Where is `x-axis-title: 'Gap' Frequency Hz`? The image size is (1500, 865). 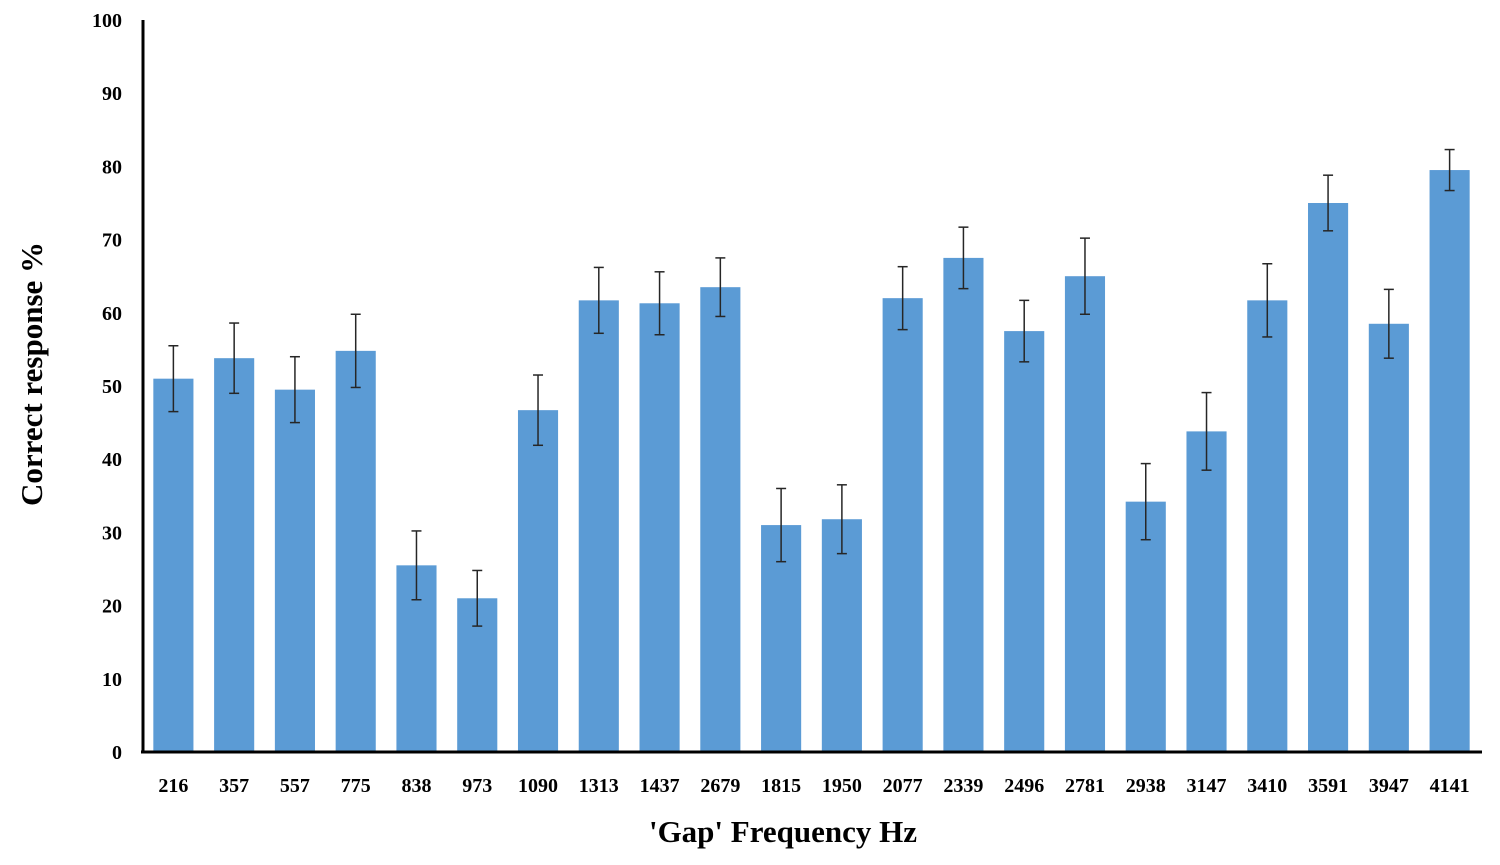 x-axis-title: 'Gap' Frequency Hz is located at coordinates (783, 831).